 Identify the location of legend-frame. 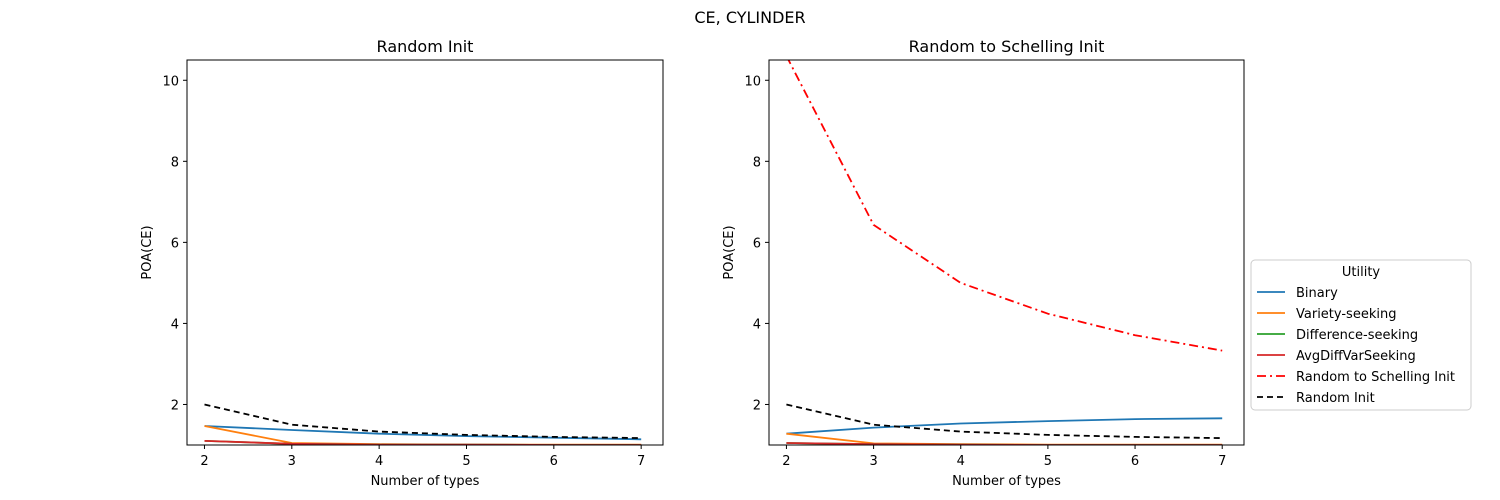
(1361, 335).